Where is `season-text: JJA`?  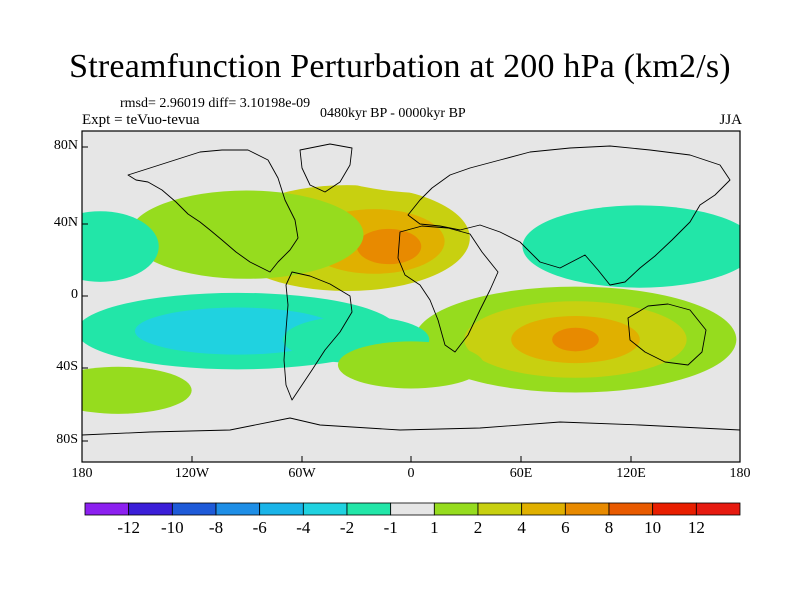
season-text: JJA is located at coordinates (730, 120).